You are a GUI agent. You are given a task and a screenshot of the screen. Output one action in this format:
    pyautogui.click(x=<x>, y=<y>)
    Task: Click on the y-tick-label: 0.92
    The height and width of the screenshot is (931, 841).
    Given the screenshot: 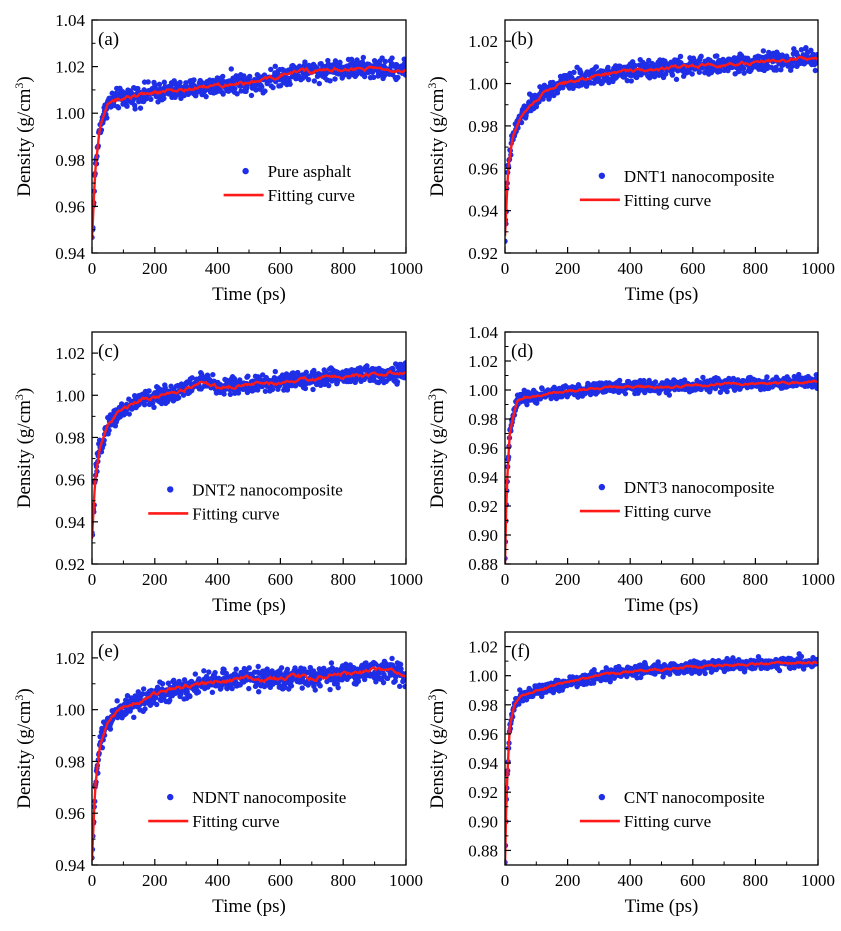 What is the action you would take?
    pyautogui.click(x=483, y=792)
    